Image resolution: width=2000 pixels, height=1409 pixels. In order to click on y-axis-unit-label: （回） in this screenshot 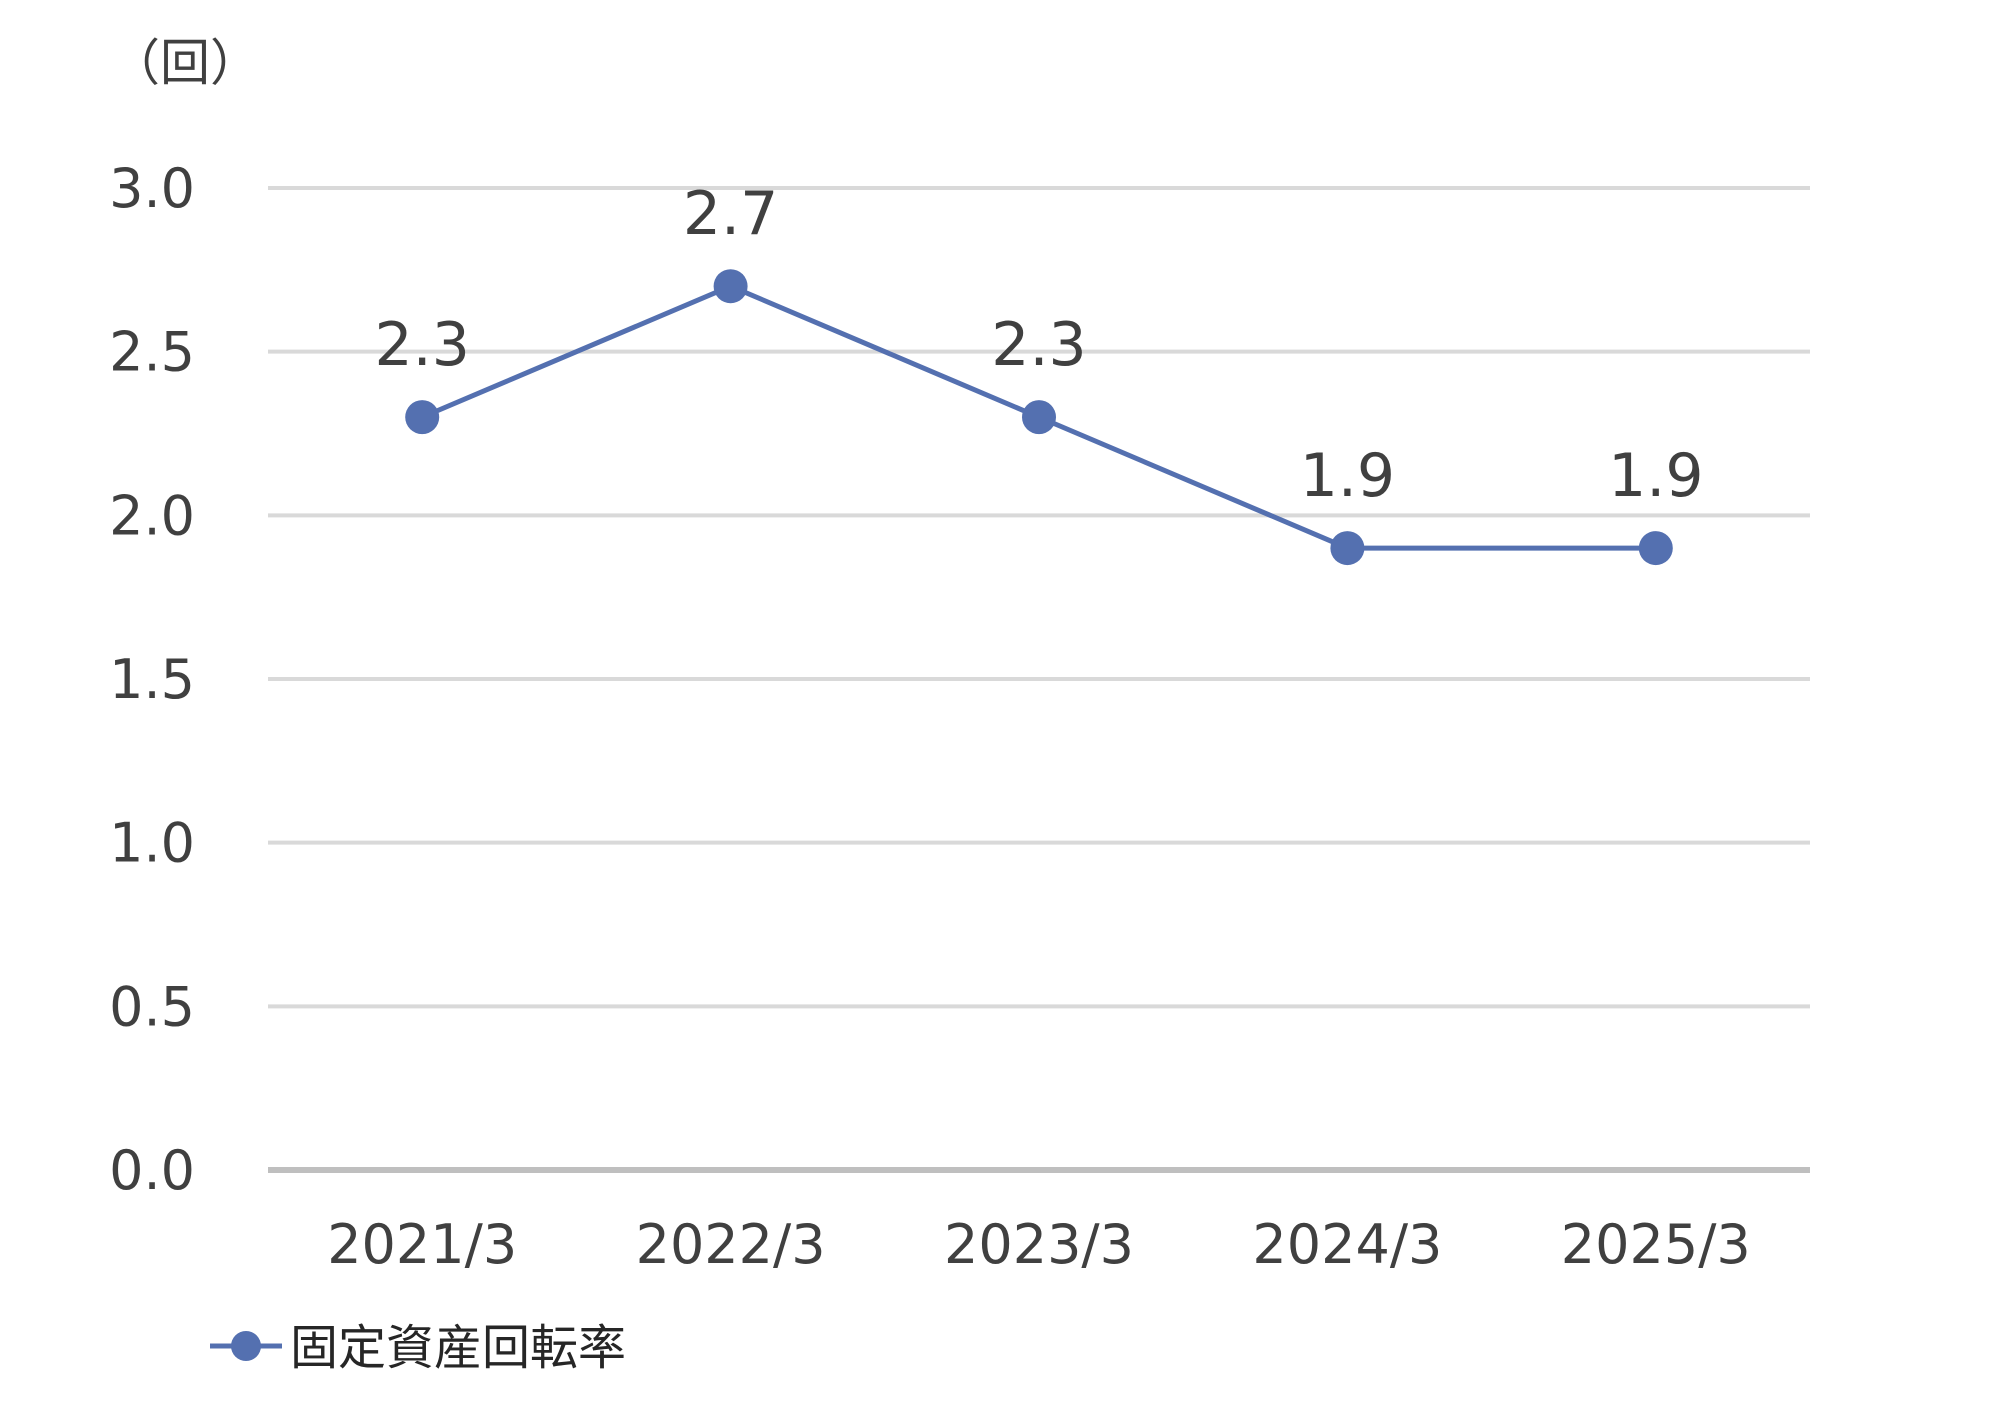, I will do `click(185, 63)`.